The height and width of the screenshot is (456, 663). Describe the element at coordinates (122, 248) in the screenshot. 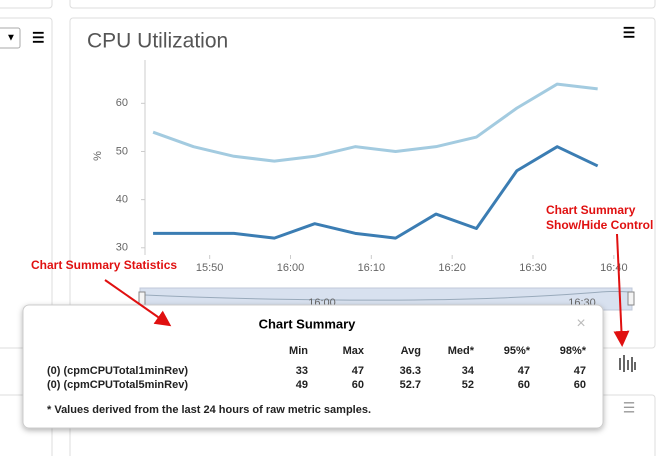

I see `y-tick-label: 30` at that location.